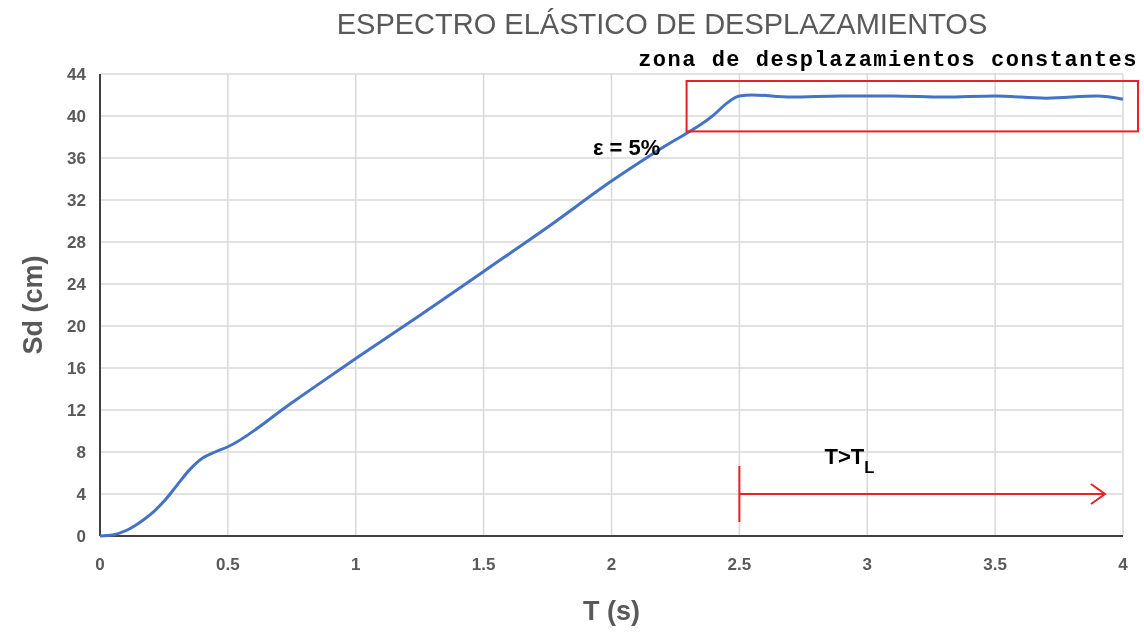  What do you see at coordinates (356, 564) in the screenshot?
I see `x-tick-label: 1` at bounding box center [356, 564].